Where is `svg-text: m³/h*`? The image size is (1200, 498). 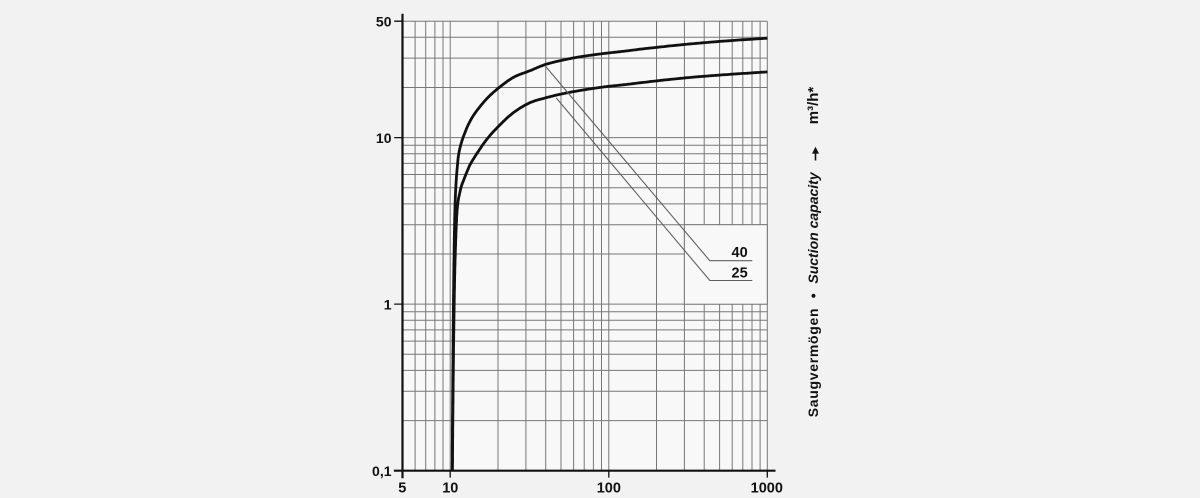
svg-text: m³/h* is located at coordinates (813, 106).